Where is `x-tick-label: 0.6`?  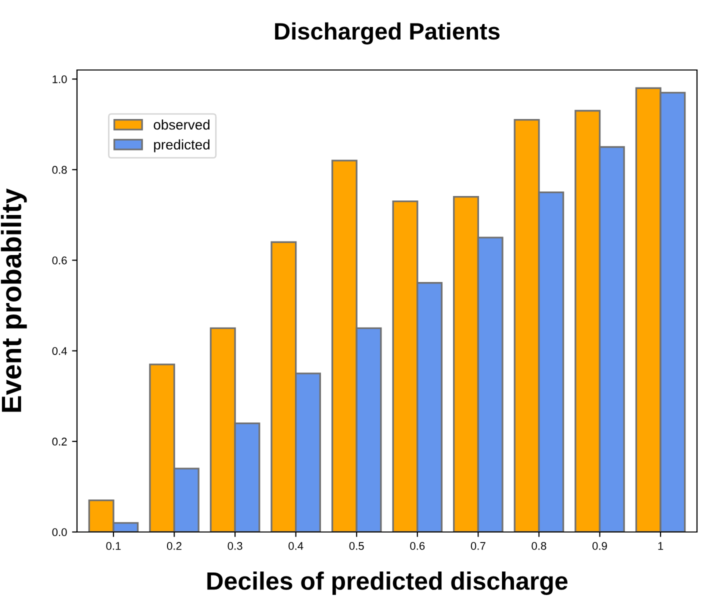 x-tick-label: 0.6 is located at coordinates (417, 546).